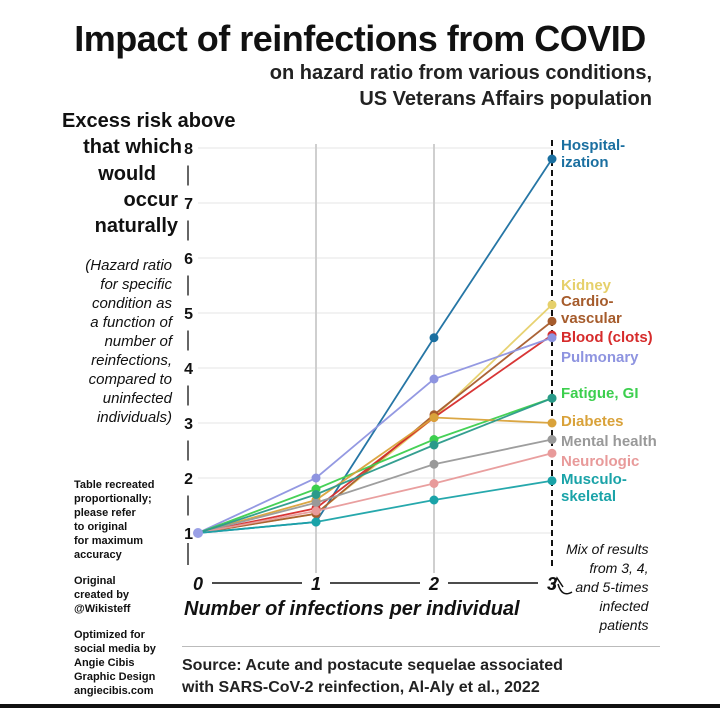 This screenshot has height=708, width=720. What do you see at coordinates (104, 663) in the screenshot?
I see `credit-line: Angie Cibis` at bounding box center [104, 663].